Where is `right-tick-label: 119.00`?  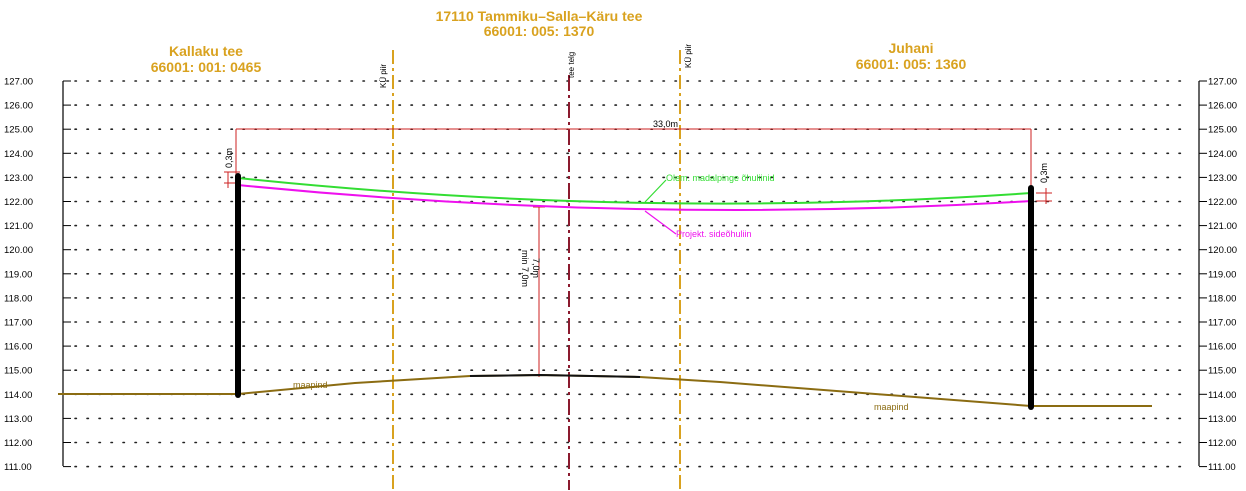
right-tick-label: 119.00 is located at coordinates (1222, 274).